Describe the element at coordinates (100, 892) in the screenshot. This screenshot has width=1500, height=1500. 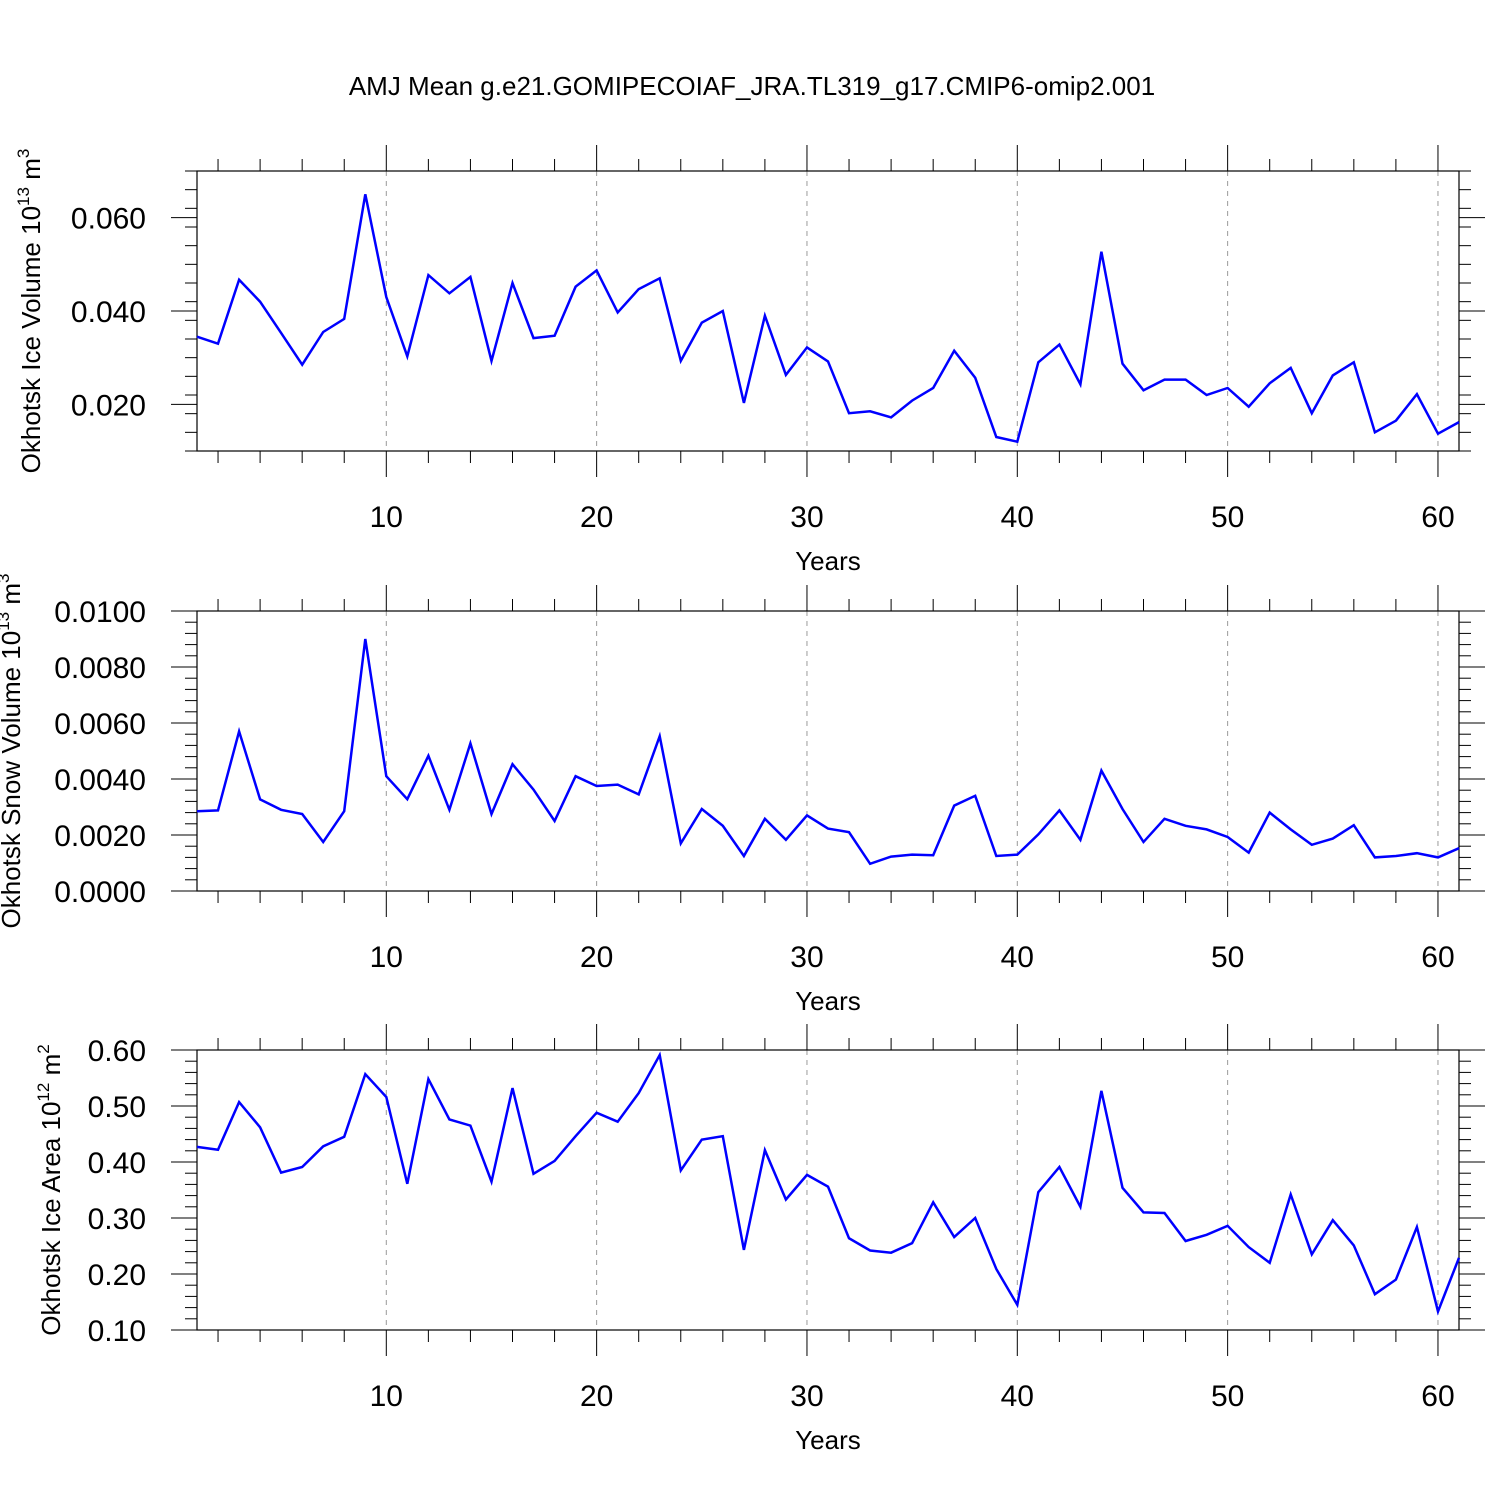
I see `y-tick-label: 0.0000` at that location.